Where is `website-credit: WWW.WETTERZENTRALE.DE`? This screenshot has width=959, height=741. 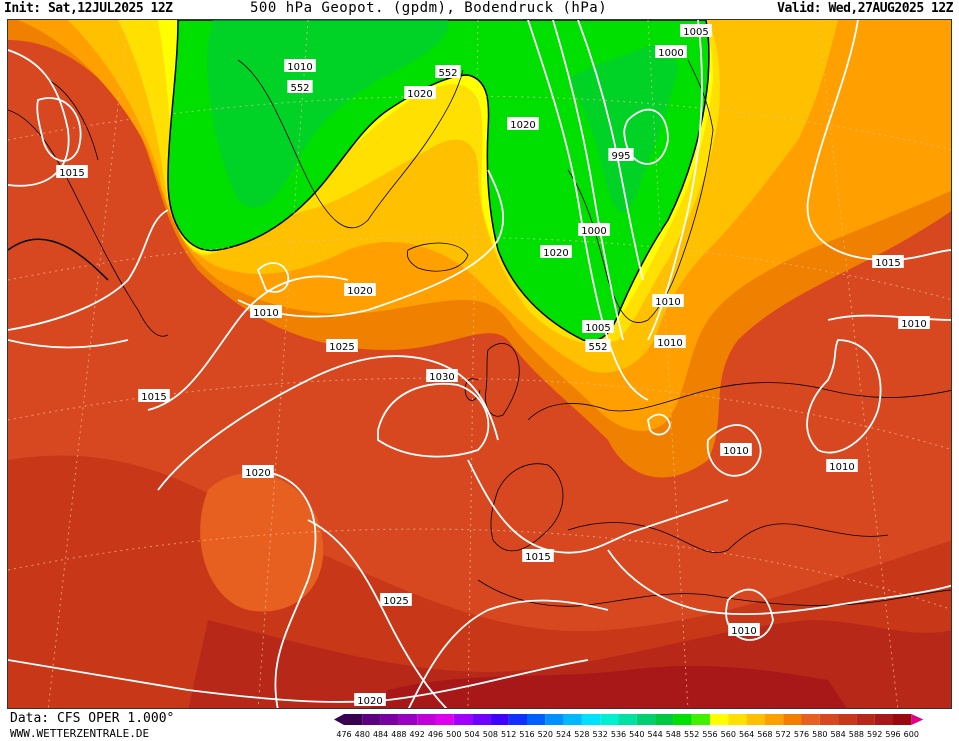
website-credit: WWW.WETTERZENTRALE.DE is located at coordinates (80, 733).